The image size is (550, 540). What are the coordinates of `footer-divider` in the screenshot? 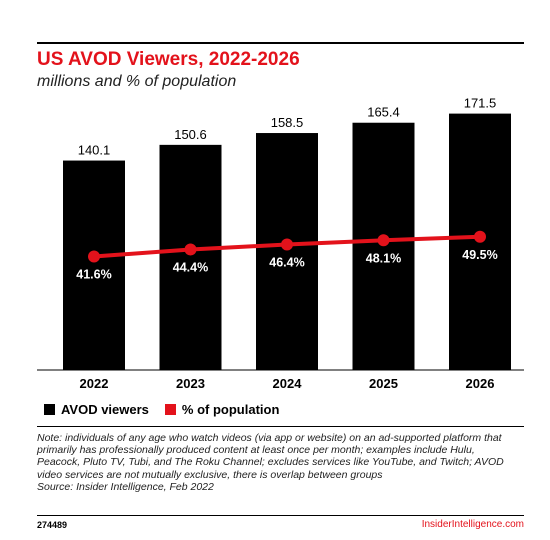 It's located at (280, 515).